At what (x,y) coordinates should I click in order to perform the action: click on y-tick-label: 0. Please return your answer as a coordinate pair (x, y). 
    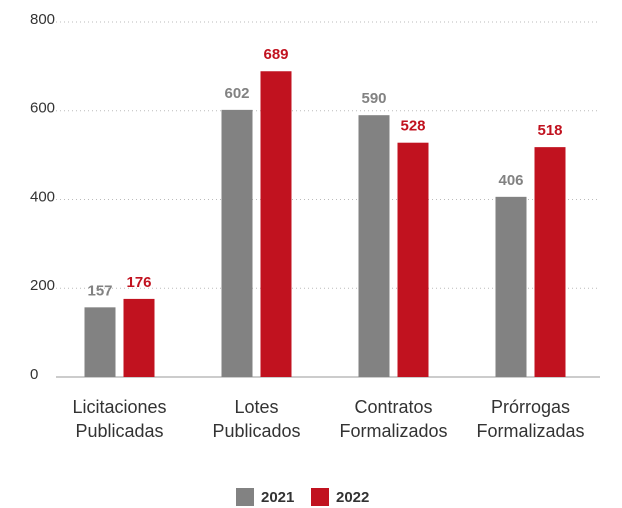
    Looking at the image, I should click on (34, 374).